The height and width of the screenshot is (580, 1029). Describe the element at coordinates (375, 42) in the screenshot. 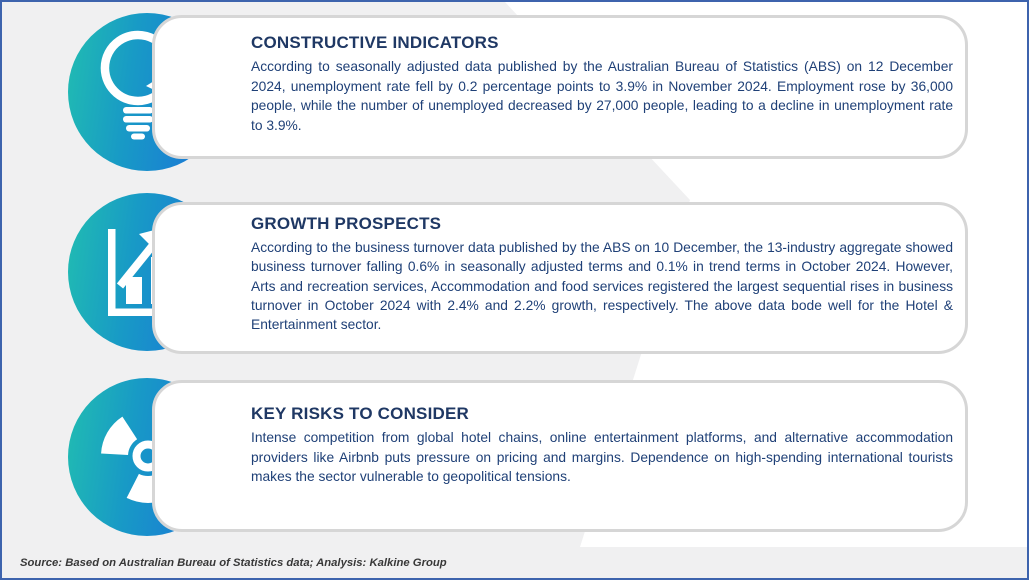

I see `section-title: CONSTRUCTIVE INDICATORS` at that location.